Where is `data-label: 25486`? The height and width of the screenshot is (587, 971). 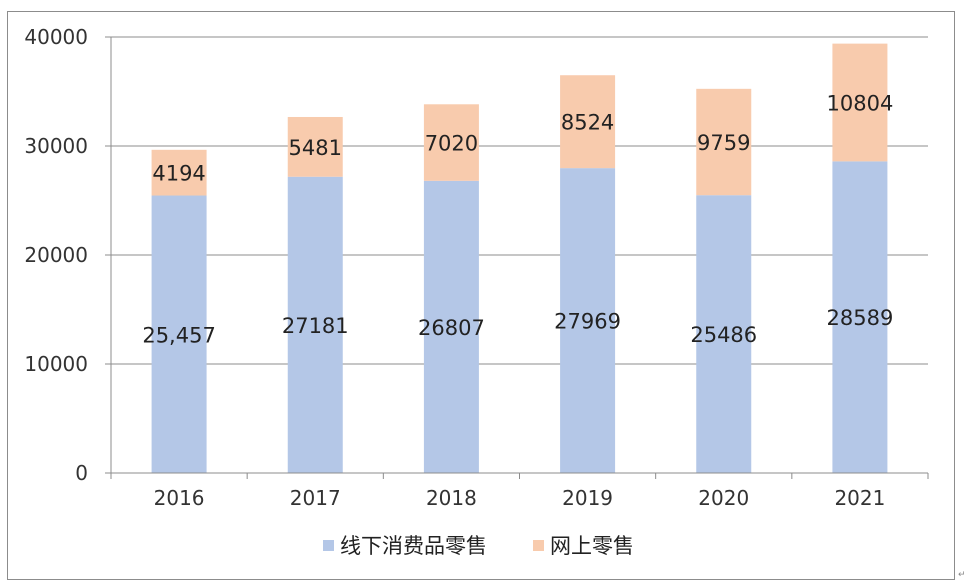
data-label: 25486 is located at coordinates (723, 335).